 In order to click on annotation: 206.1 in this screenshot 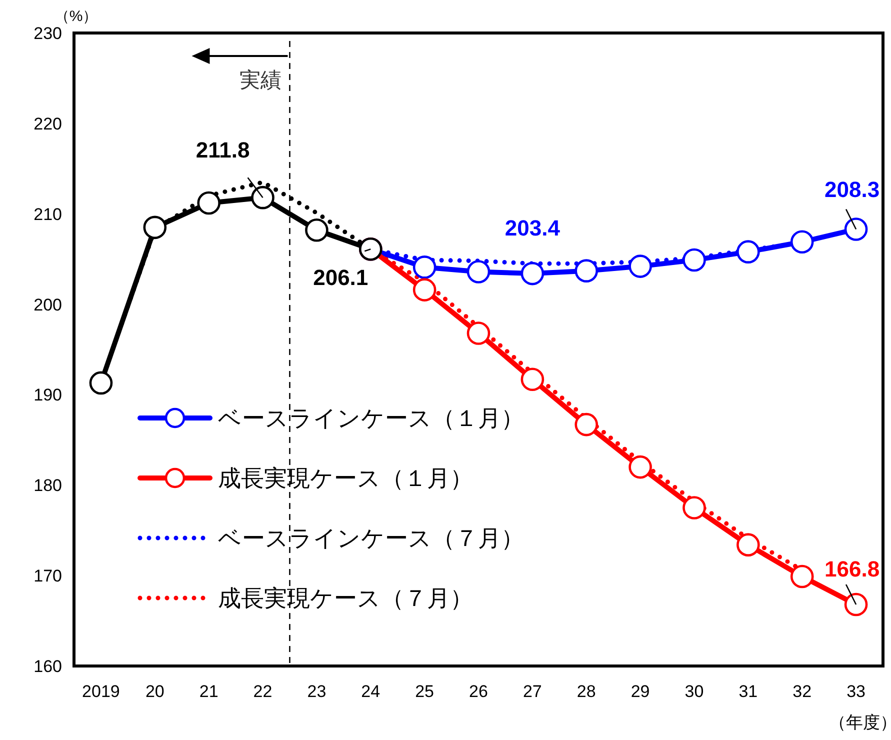, I will do `click(340, 277)`.